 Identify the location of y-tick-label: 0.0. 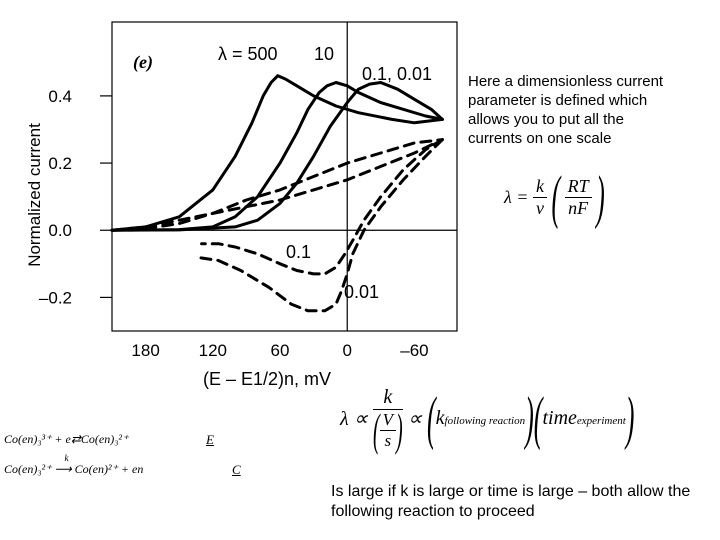
(60, 230).